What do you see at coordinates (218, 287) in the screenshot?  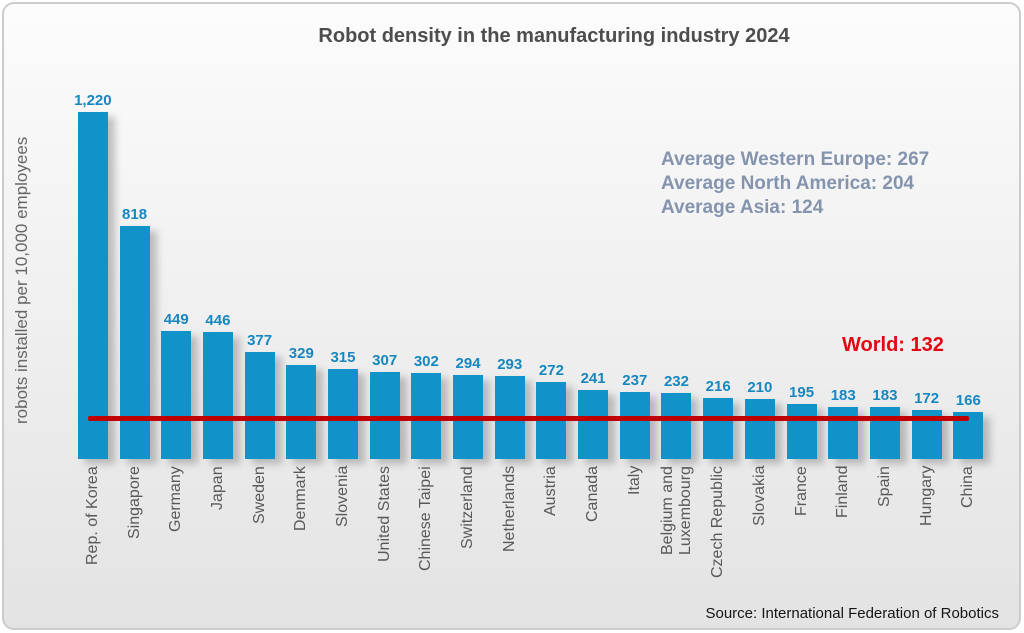 I see `bar-column-3: 446 Japan` at bounding box center [218, 287].